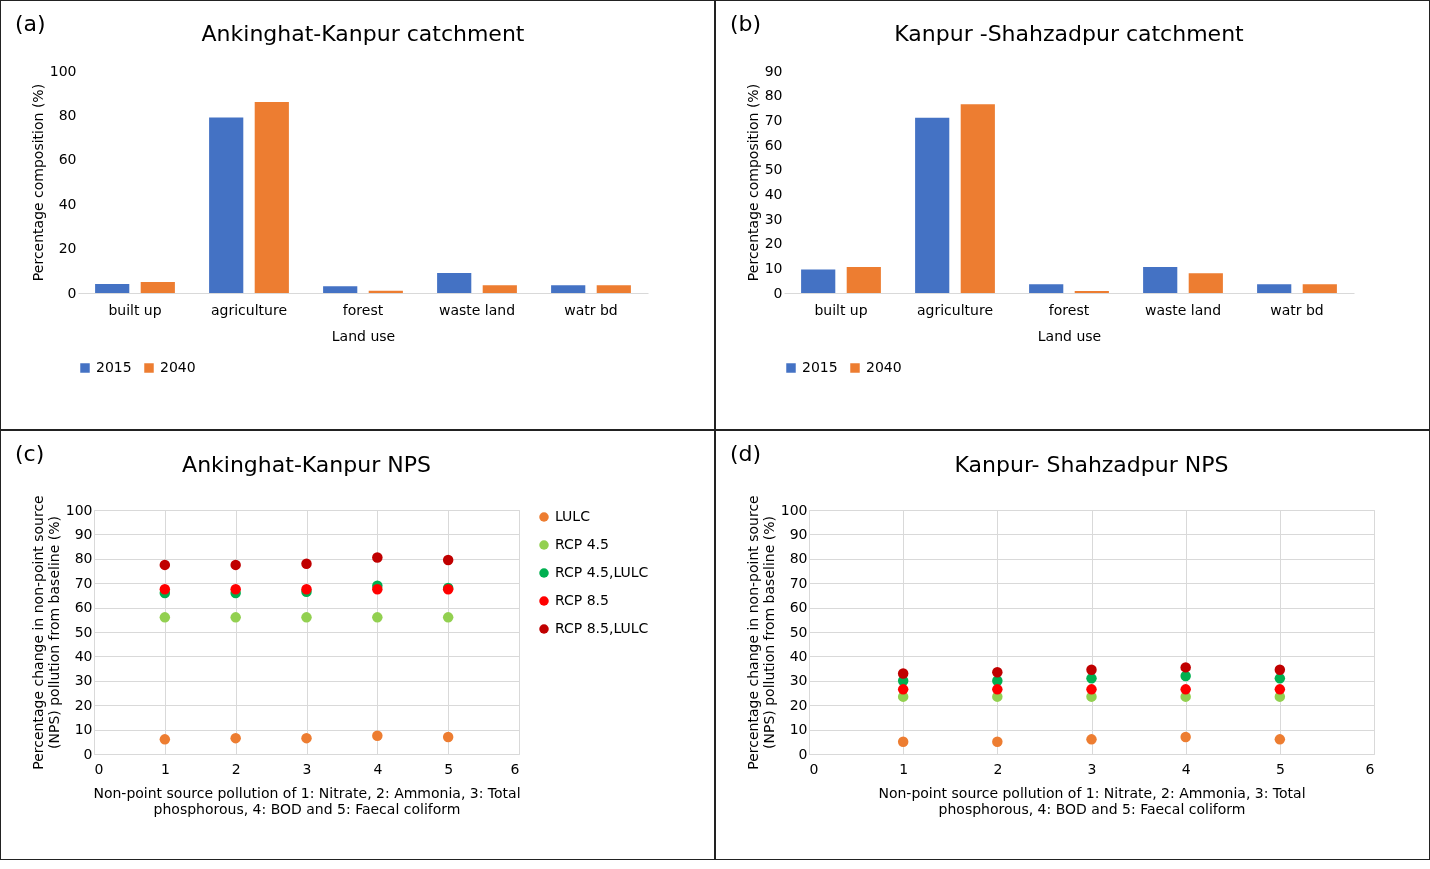 The height and width of the screenshot is (869, 1430). I want to click on chart-title: Kanpur- Shahzadpur NPS, so click(1091, 464).